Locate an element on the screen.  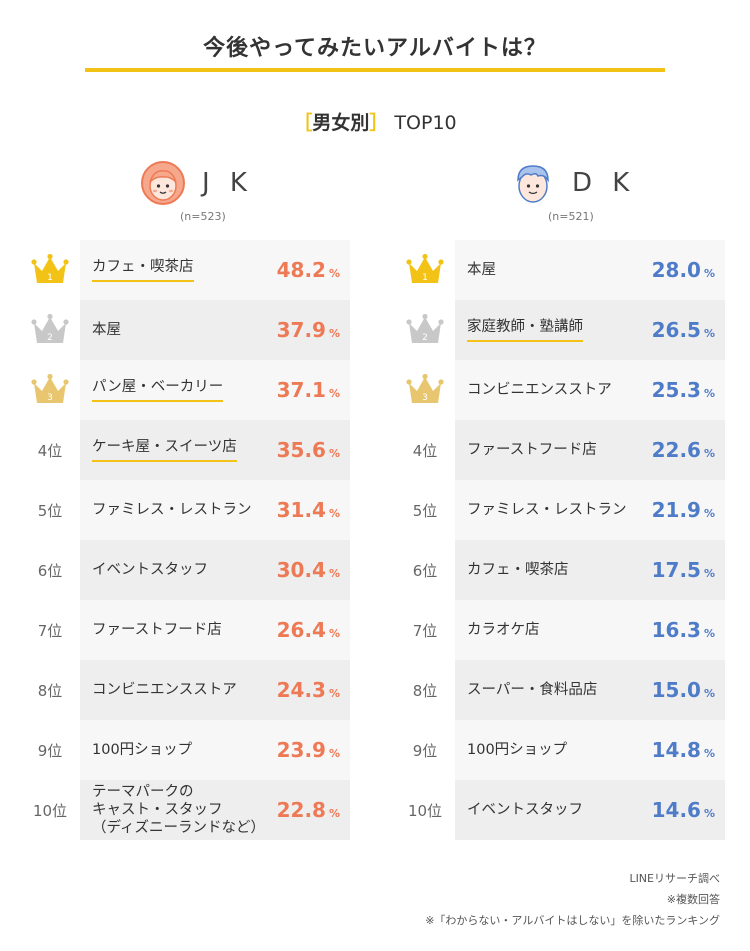
job-label: ファーストフード店 is located at coordinates (532, 449).